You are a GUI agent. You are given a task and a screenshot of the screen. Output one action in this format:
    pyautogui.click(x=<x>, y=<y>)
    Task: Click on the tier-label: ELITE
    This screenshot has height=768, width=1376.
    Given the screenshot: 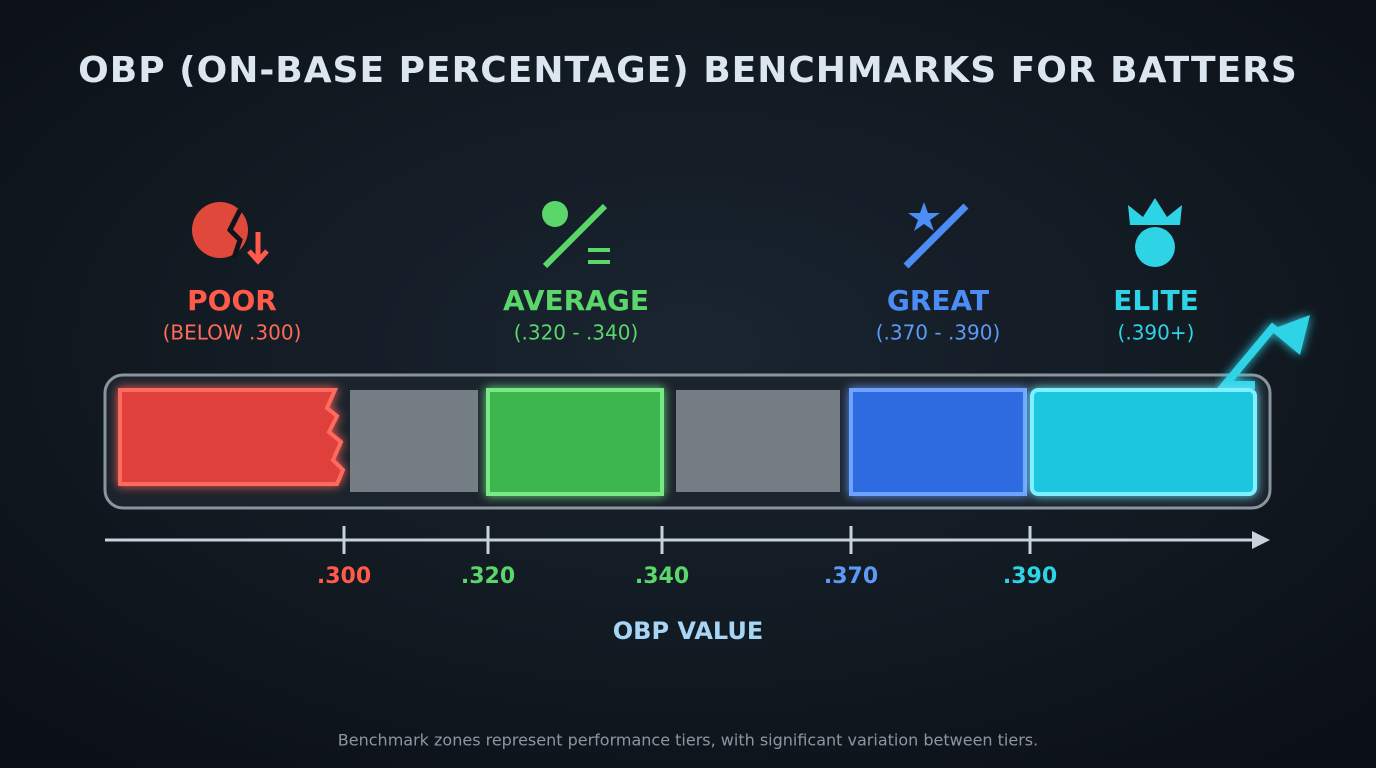 What is the action you would take?
    pyautogui.click(x=1156, y=300)
    